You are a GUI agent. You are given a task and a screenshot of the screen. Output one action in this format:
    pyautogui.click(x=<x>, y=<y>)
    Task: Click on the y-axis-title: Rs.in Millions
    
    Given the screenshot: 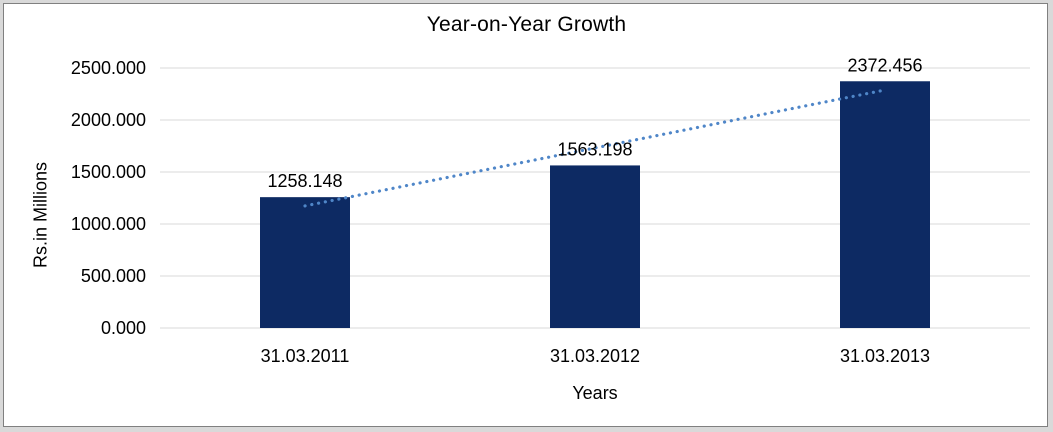 What is the action you would take?
    pyautogui.click(x=40, y=215)
    